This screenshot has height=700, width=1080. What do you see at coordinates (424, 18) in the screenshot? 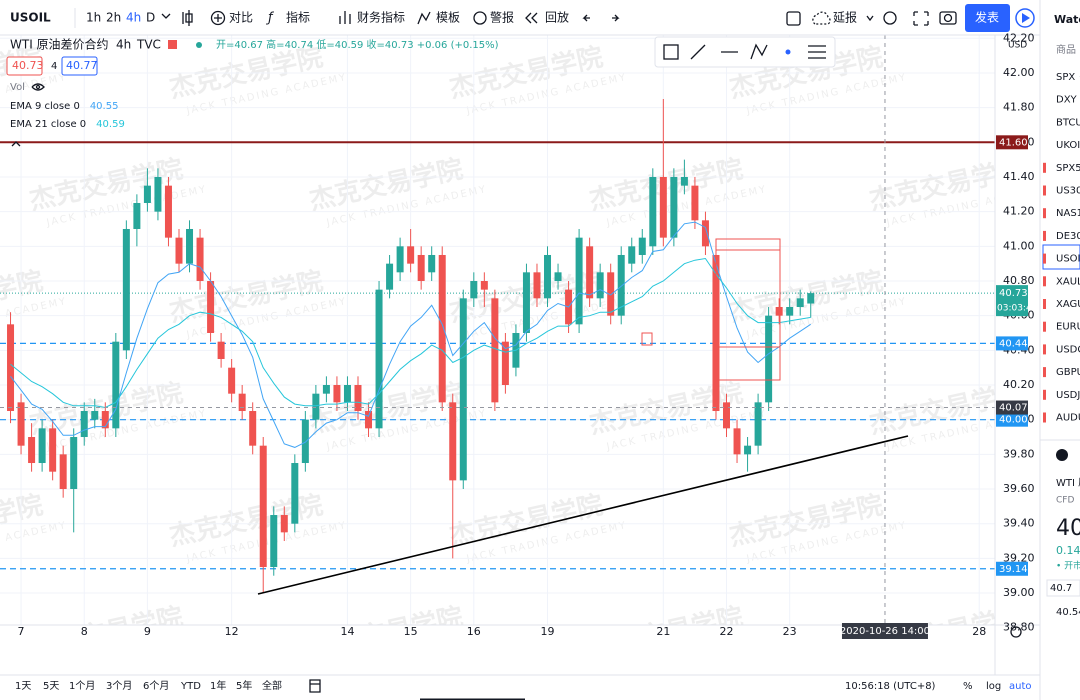
I see `templates-icon` at bounding box center [424, 18].